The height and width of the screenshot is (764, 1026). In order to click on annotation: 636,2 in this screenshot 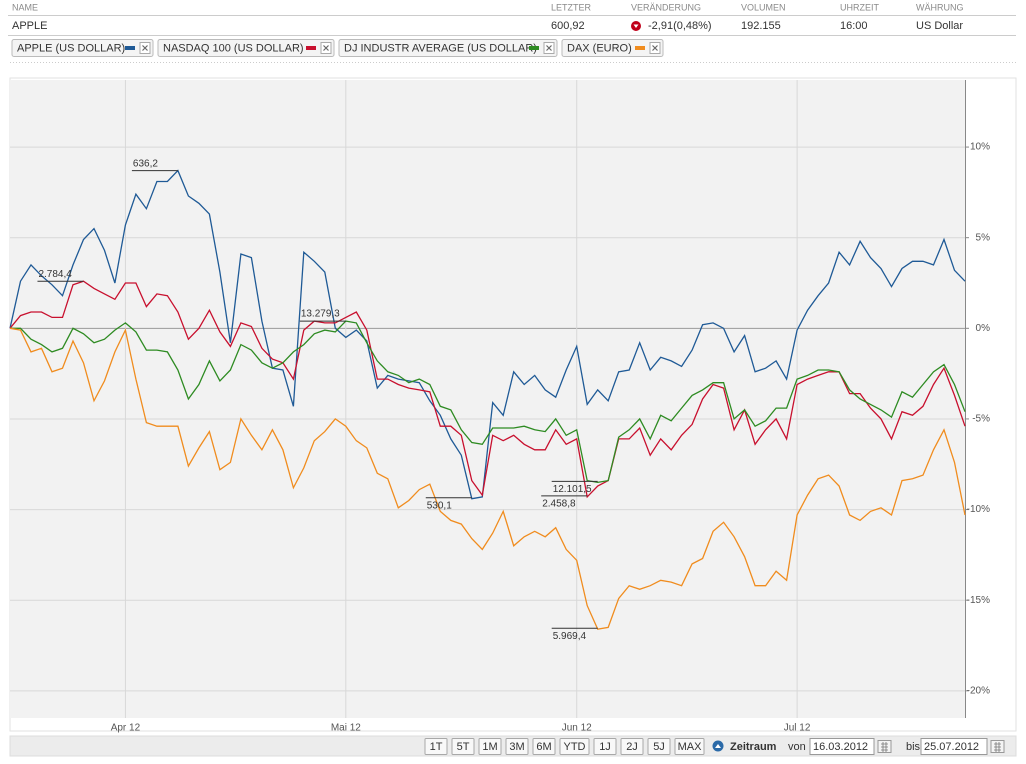, I will do `click(145, 163)`.